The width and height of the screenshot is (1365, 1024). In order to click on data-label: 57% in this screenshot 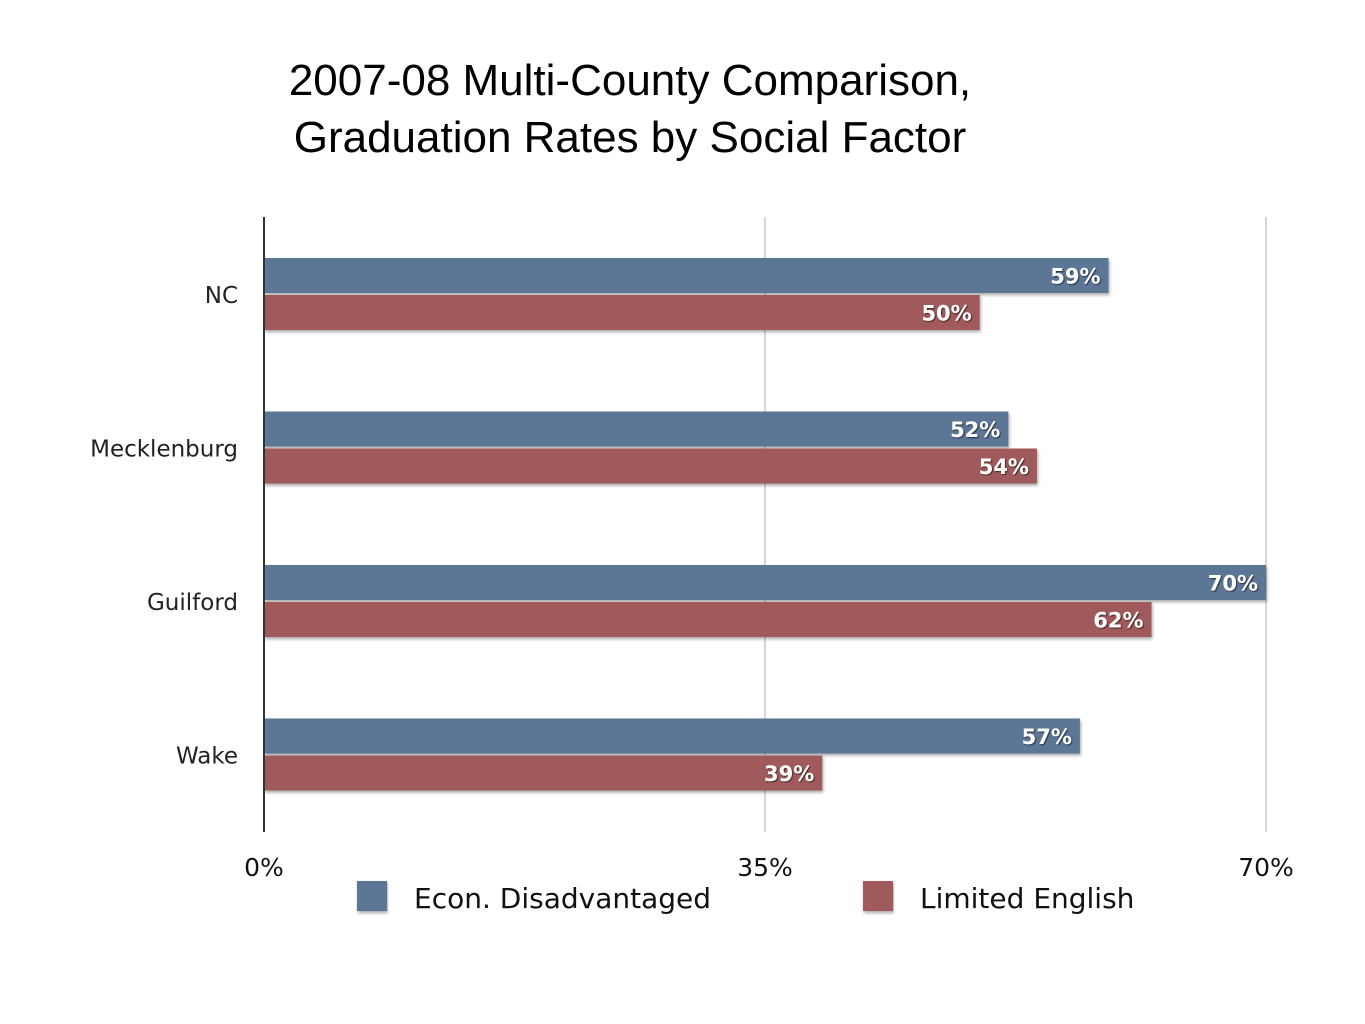, I will do `click(1047, 737)`.